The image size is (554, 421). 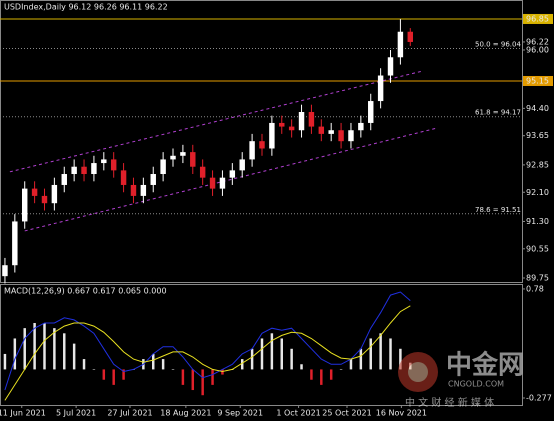 What do you see at coordinates (449, 402) in the screenshot?
I see `watermark-slogan: 中 文 财 经 新 媒 体` at bounding box center [449, 402].